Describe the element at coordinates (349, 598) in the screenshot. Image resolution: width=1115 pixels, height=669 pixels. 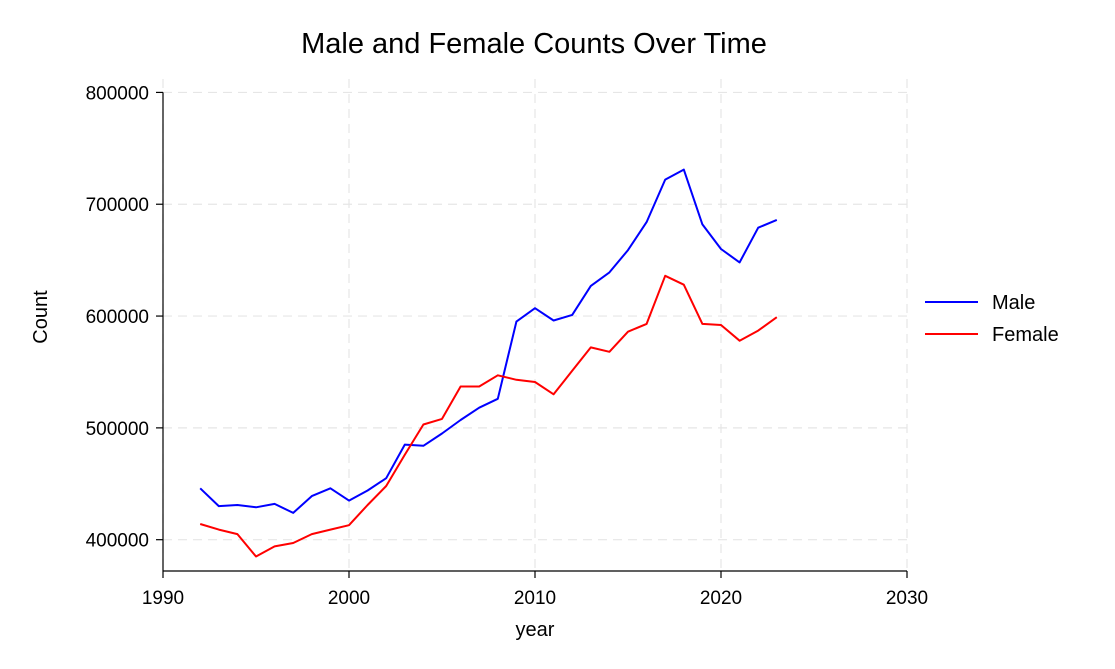
I see `x-tick-label: 2000` at that location.